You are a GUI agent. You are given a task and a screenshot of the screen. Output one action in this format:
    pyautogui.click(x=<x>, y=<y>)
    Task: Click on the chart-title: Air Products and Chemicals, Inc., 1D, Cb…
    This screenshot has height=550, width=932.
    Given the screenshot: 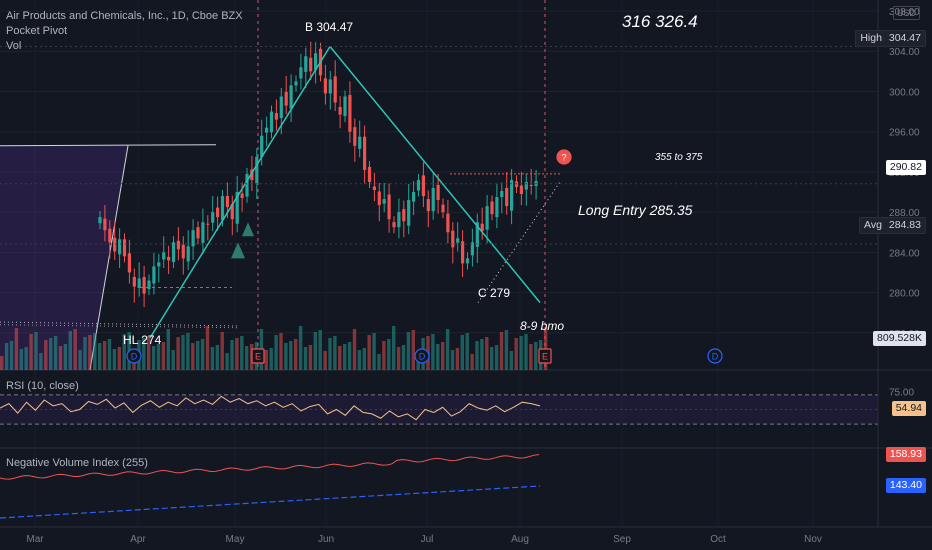 What is the action you would take?
    pyautogui.click(x=124, y=16)
    